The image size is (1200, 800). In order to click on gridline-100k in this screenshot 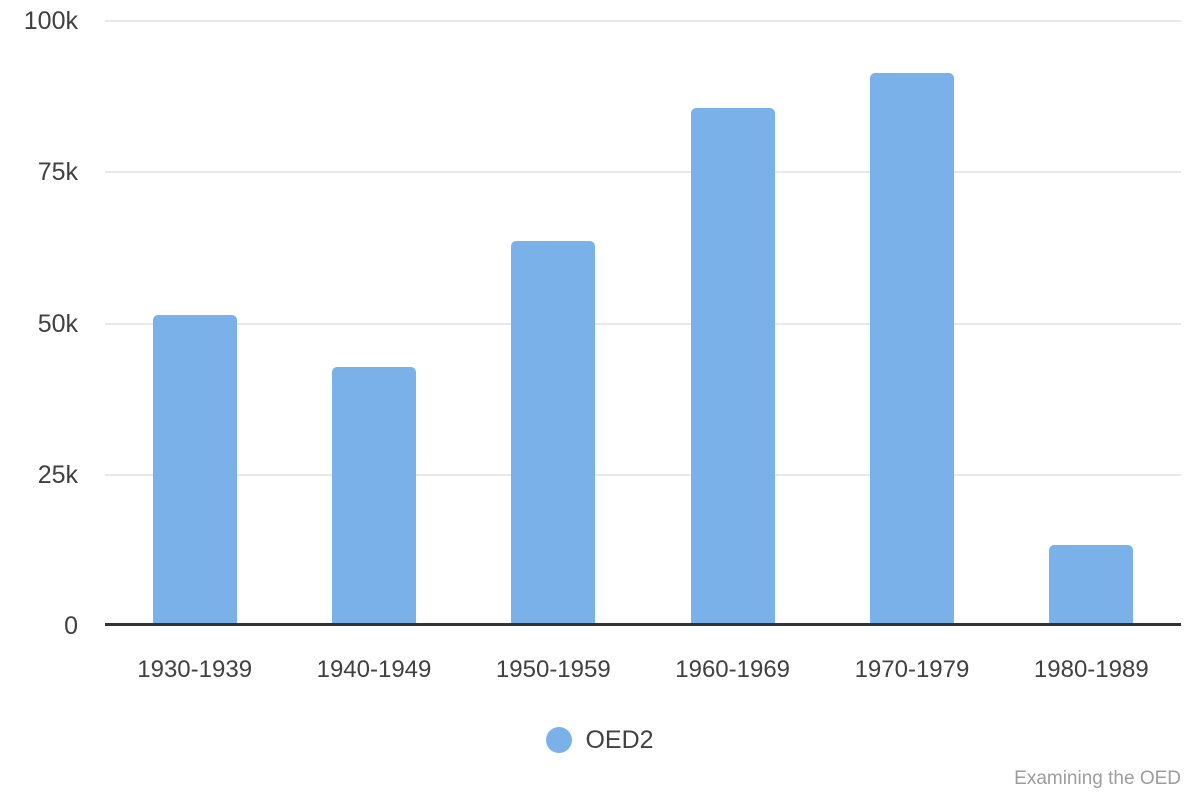, I will do `click(643, 21)`.